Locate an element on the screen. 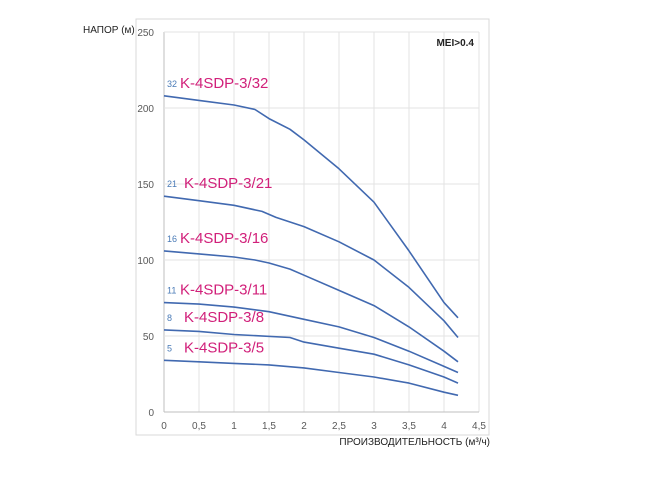  series-label: K-4SDP-3/21 is located at coordinates (228, 183).